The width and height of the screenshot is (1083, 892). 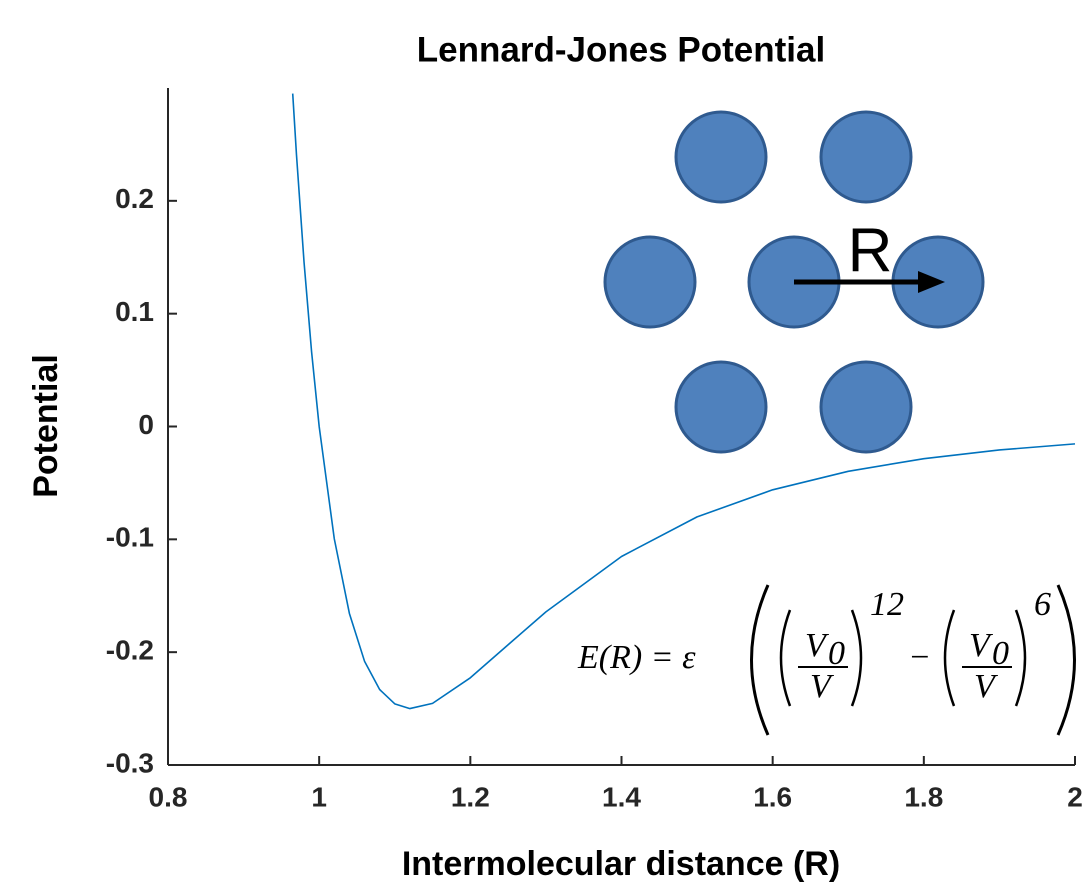 I want to click on x-axis-label: Intermolecular distance (R), so click(x=621, y=864).